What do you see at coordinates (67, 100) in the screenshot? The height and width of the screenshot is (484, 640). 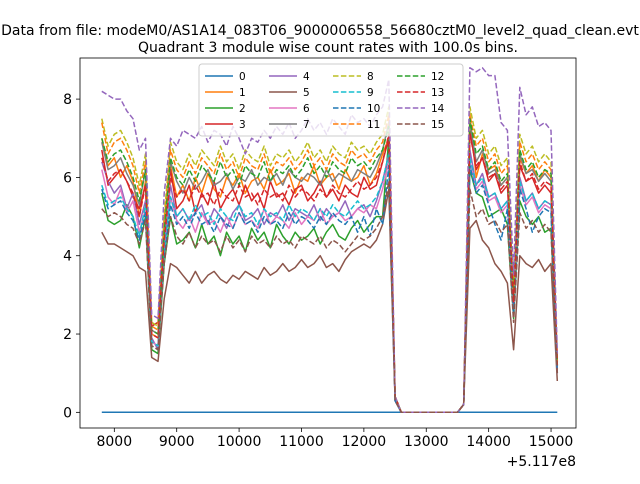 I see `y-tick-label: 8` at bounding box center [67, 100].